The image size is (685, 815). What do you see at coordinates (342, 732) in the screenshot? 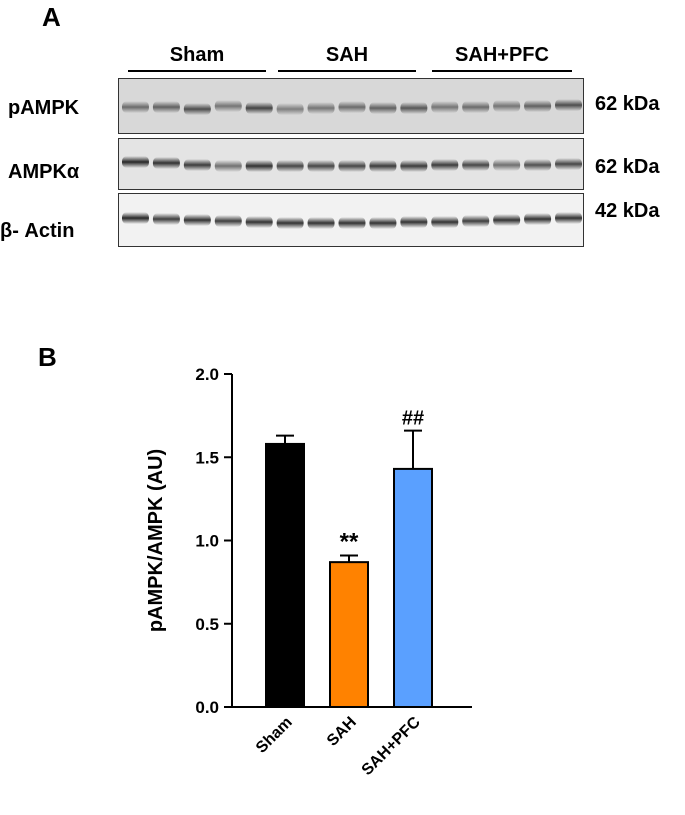
I see `x-tick-label: SAH` at bounding box center [342, 732].